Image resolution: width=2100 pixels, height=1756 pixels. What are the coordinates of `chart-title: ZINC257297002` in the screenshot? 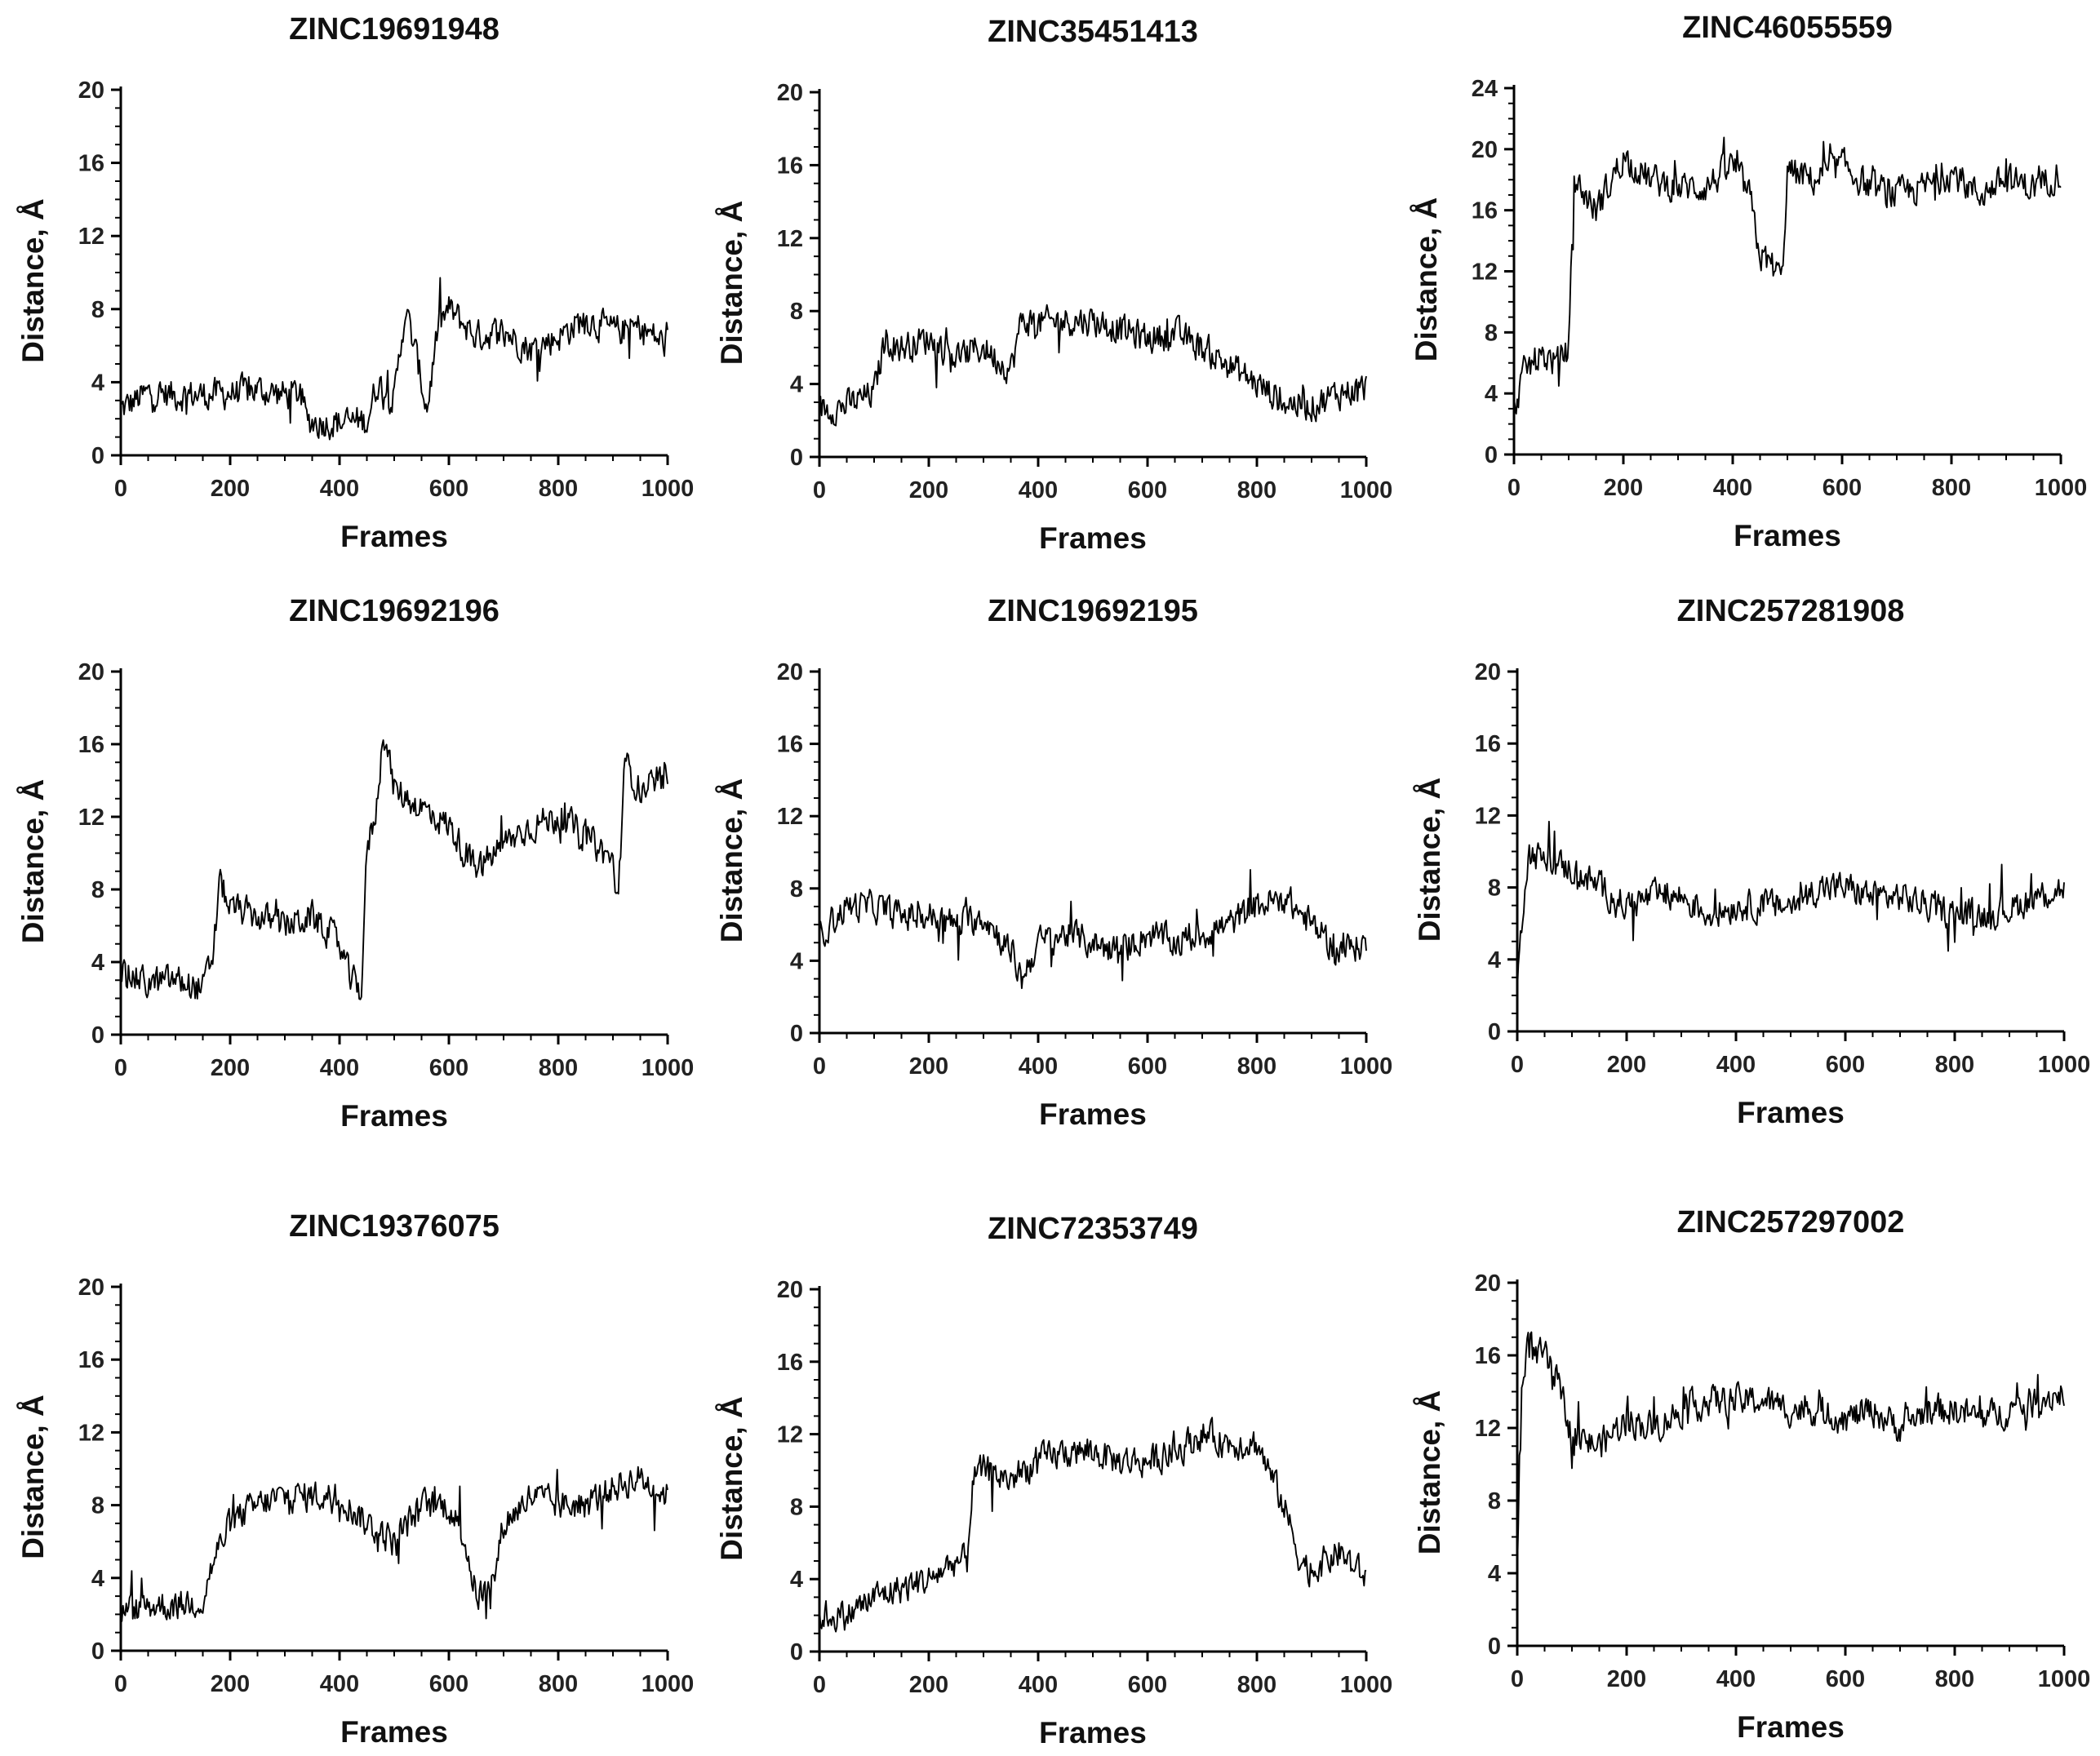 It's located at (1791, 1222).